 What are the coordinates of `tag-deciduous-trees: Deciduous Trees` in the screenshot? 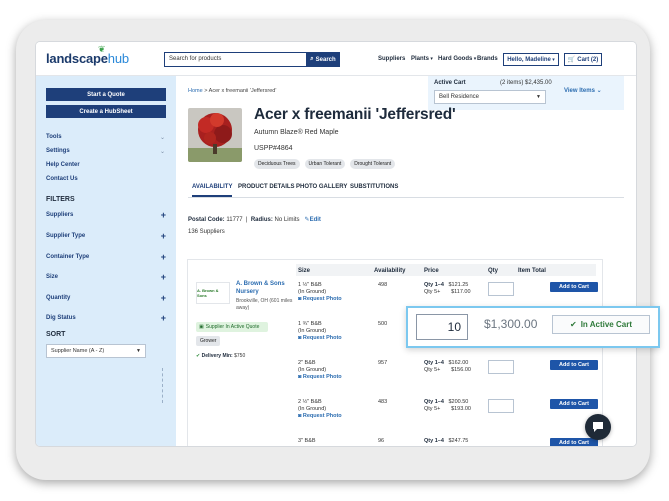 It's located at (277, 164).